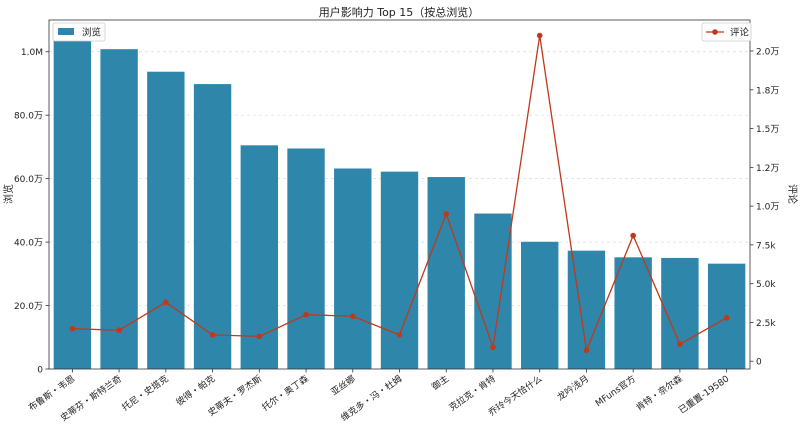  Describe the element at coordinates (8, 194) in the screenshot. I see `y-axis-left-label: 浏览` at that location.